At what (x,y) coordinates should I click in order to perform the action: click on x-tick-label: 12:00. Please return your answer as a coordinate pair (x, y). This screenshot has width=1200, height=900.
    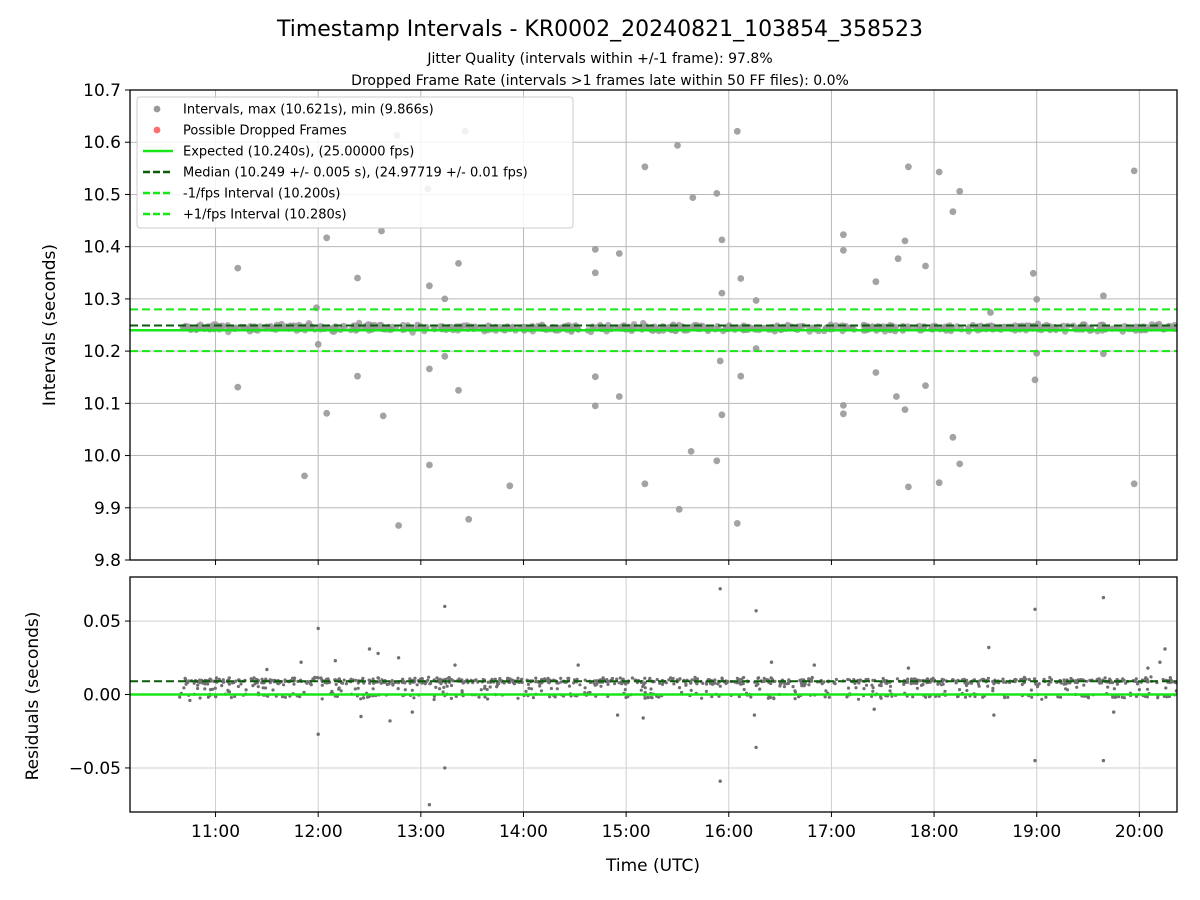
    Looking at the image, I should click on (318, 832).